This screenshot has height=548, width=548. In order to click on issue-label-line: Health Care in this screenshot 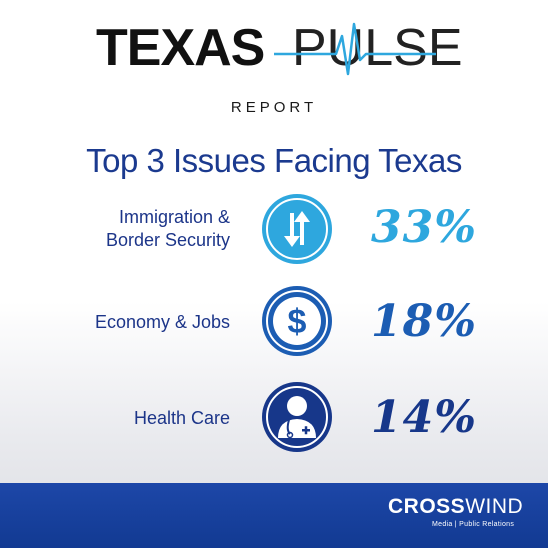, I will do `click(181, 418)`.